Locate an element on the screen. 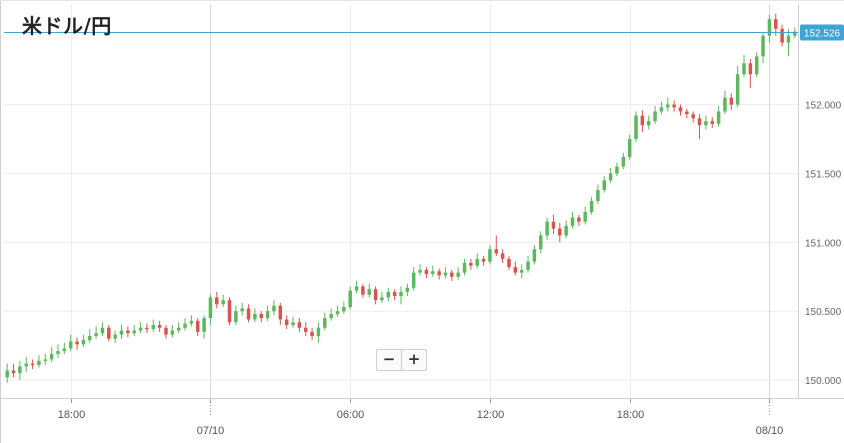  chart-title: 米ドル/円 is located at coordinates (67, 26).